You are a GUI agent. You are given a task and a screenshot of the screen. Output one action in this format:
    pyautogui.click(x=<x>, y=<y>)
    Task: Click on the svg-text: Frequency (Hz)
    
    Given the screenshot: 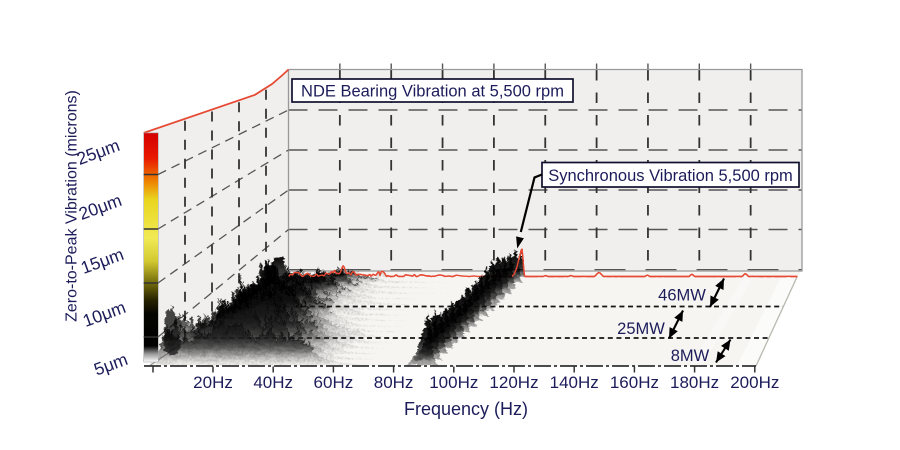 What is the action you would take?
    pyautogui.click(x=466, y=409)
    